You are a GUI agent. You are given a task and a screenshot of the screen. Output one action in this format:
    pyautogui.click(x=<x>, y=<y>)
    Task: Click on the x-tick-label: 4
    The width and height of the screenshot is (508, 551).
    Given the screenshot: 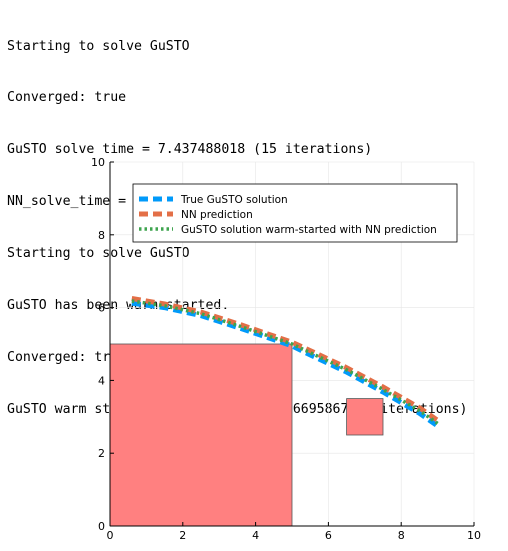 What is the action you would take?
    pyautogui.click(x=255, y=535)
    